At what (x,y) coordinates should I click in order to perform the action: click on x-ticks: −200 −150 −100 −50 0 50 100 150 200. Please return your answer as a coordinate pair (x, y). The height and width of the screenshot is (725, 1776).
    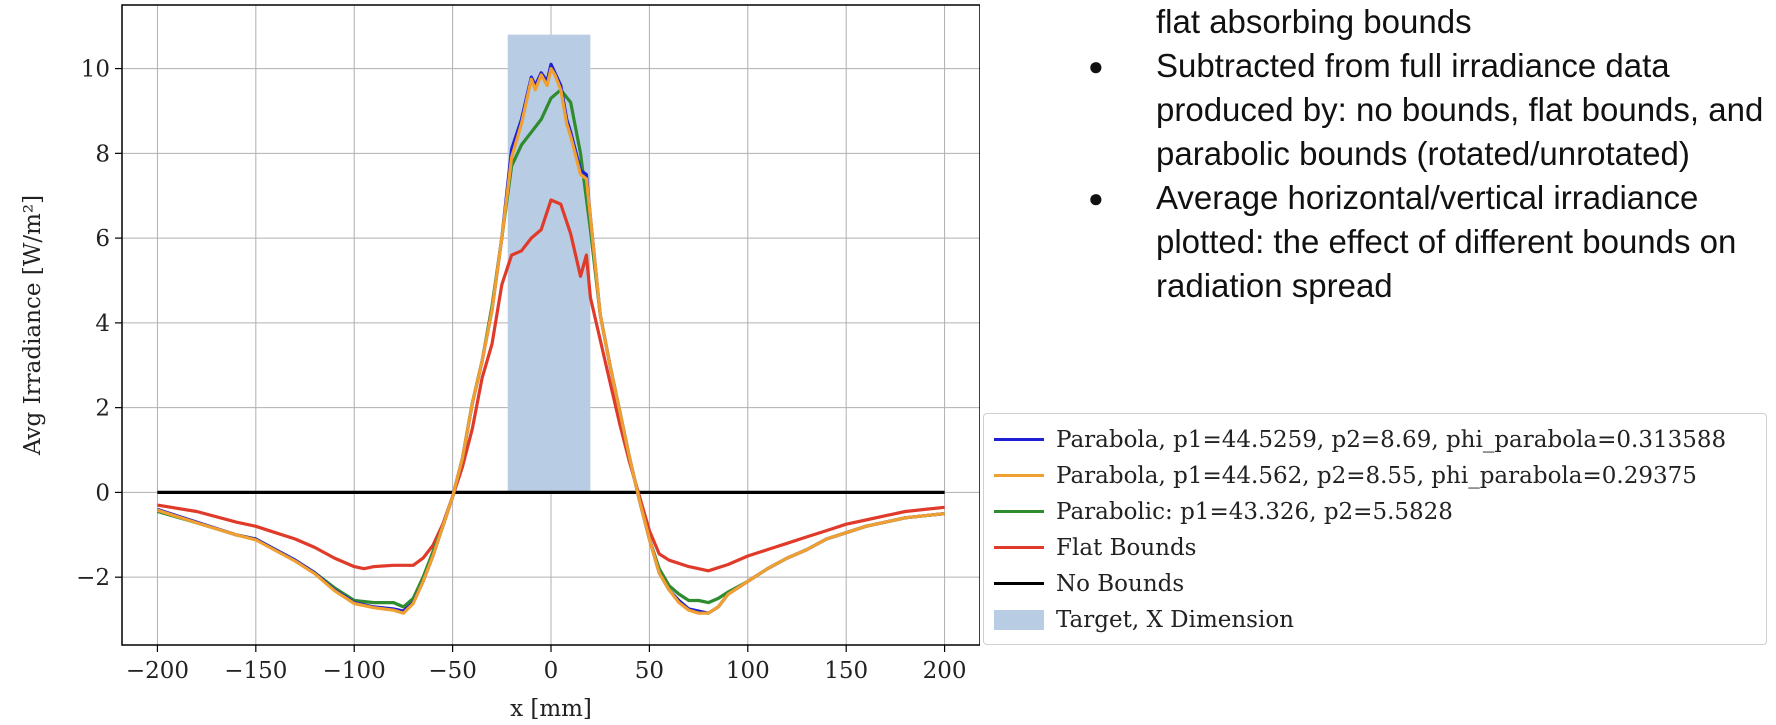
    Looking at the image, I should click on (546, 664).